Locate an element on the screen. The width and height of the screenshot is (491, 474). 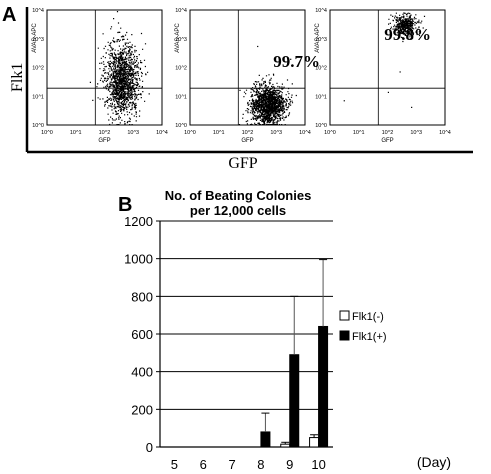
y-tick-label: 1000 is located at coordinates (138, 259).